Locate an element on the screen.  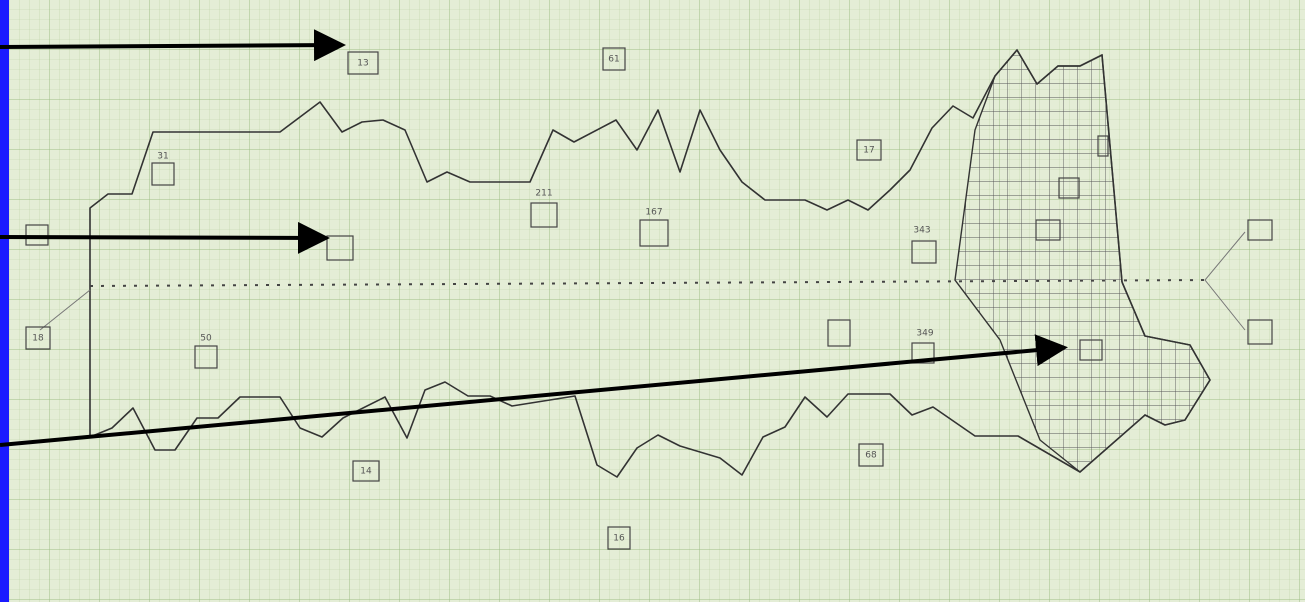
side-strip is located at coordinates (4, 301).